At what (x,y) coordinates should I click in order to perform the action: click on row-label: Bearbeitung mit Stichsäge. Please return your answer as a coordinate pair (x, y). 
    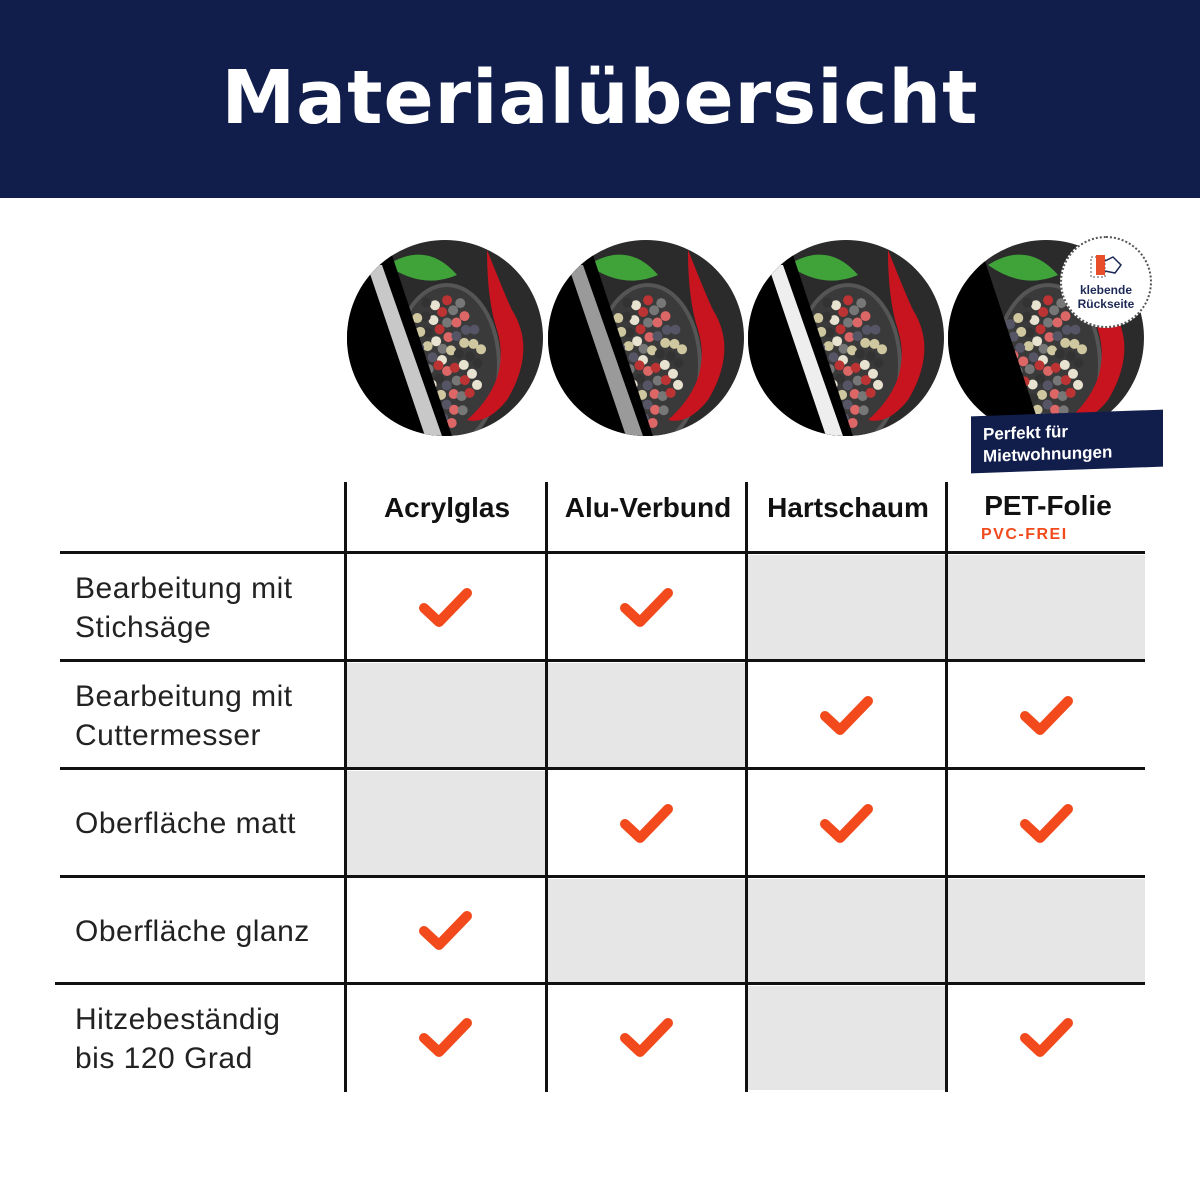
    Looking at the image, I should click on (184, 608).